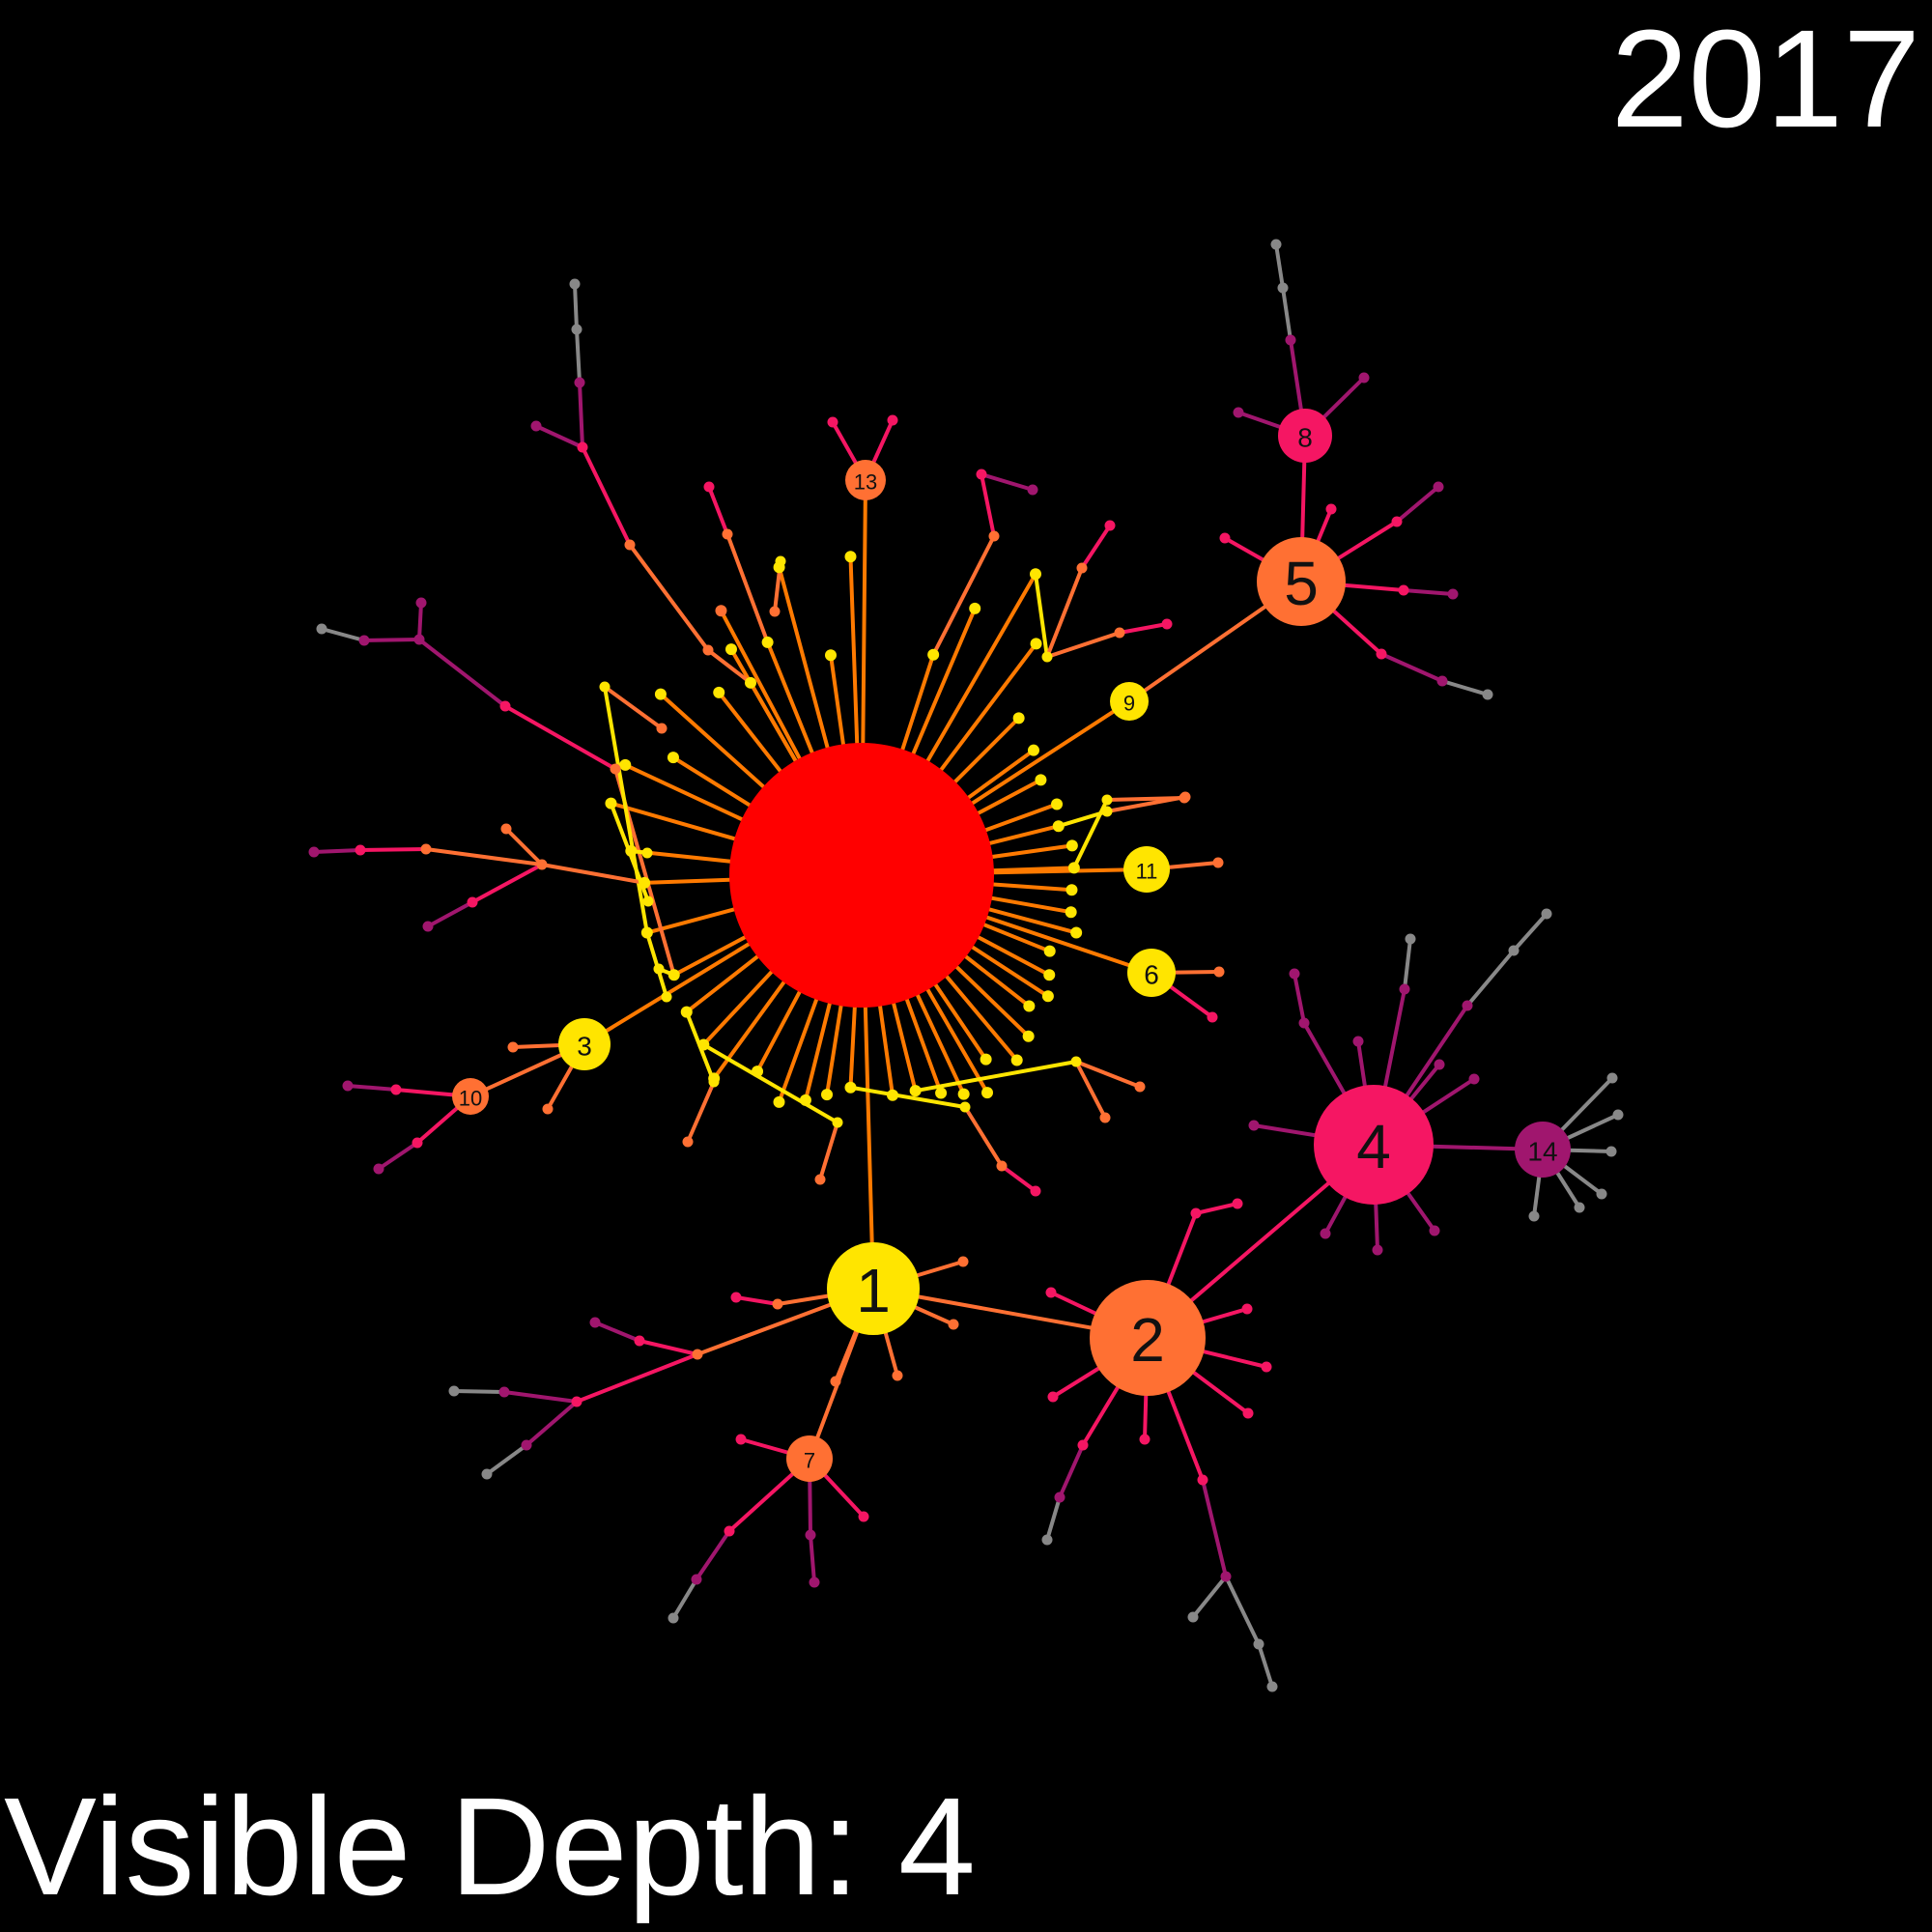 This screenshot has height=1932, width=1932. What do you see at coordinates (820, 1179) in the screenshot?
I see `node-lo5` at bounding box center [820, 1179].